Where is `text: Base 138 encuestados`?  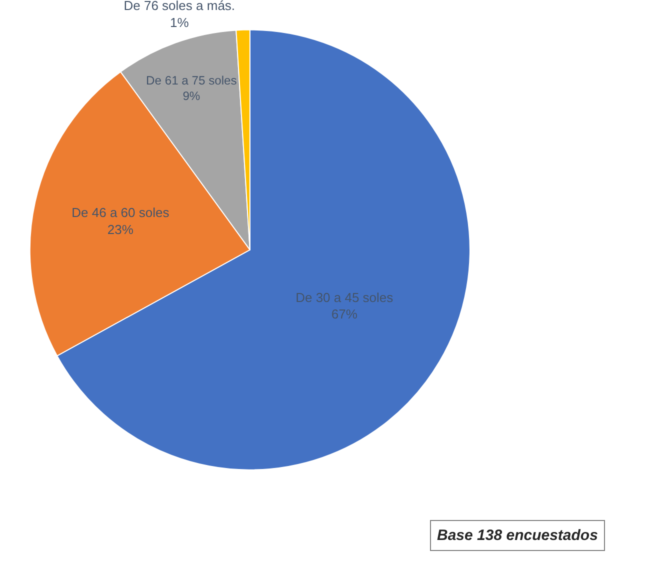 text: Base 138 encuestados is located at coordinates (517, 535).